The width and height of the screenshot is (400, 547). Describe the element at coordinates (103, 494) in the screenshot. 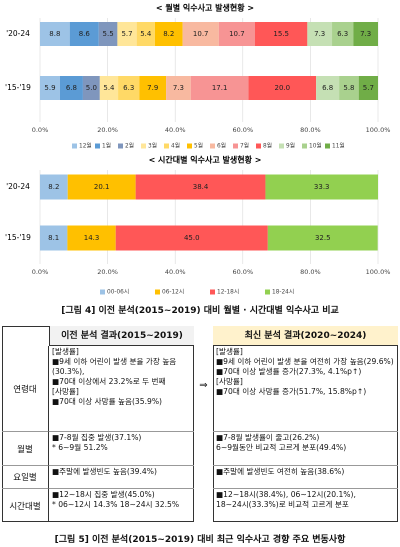

I see `cell-line: ■12~18시 집중 발생(45.0%)` at that location.